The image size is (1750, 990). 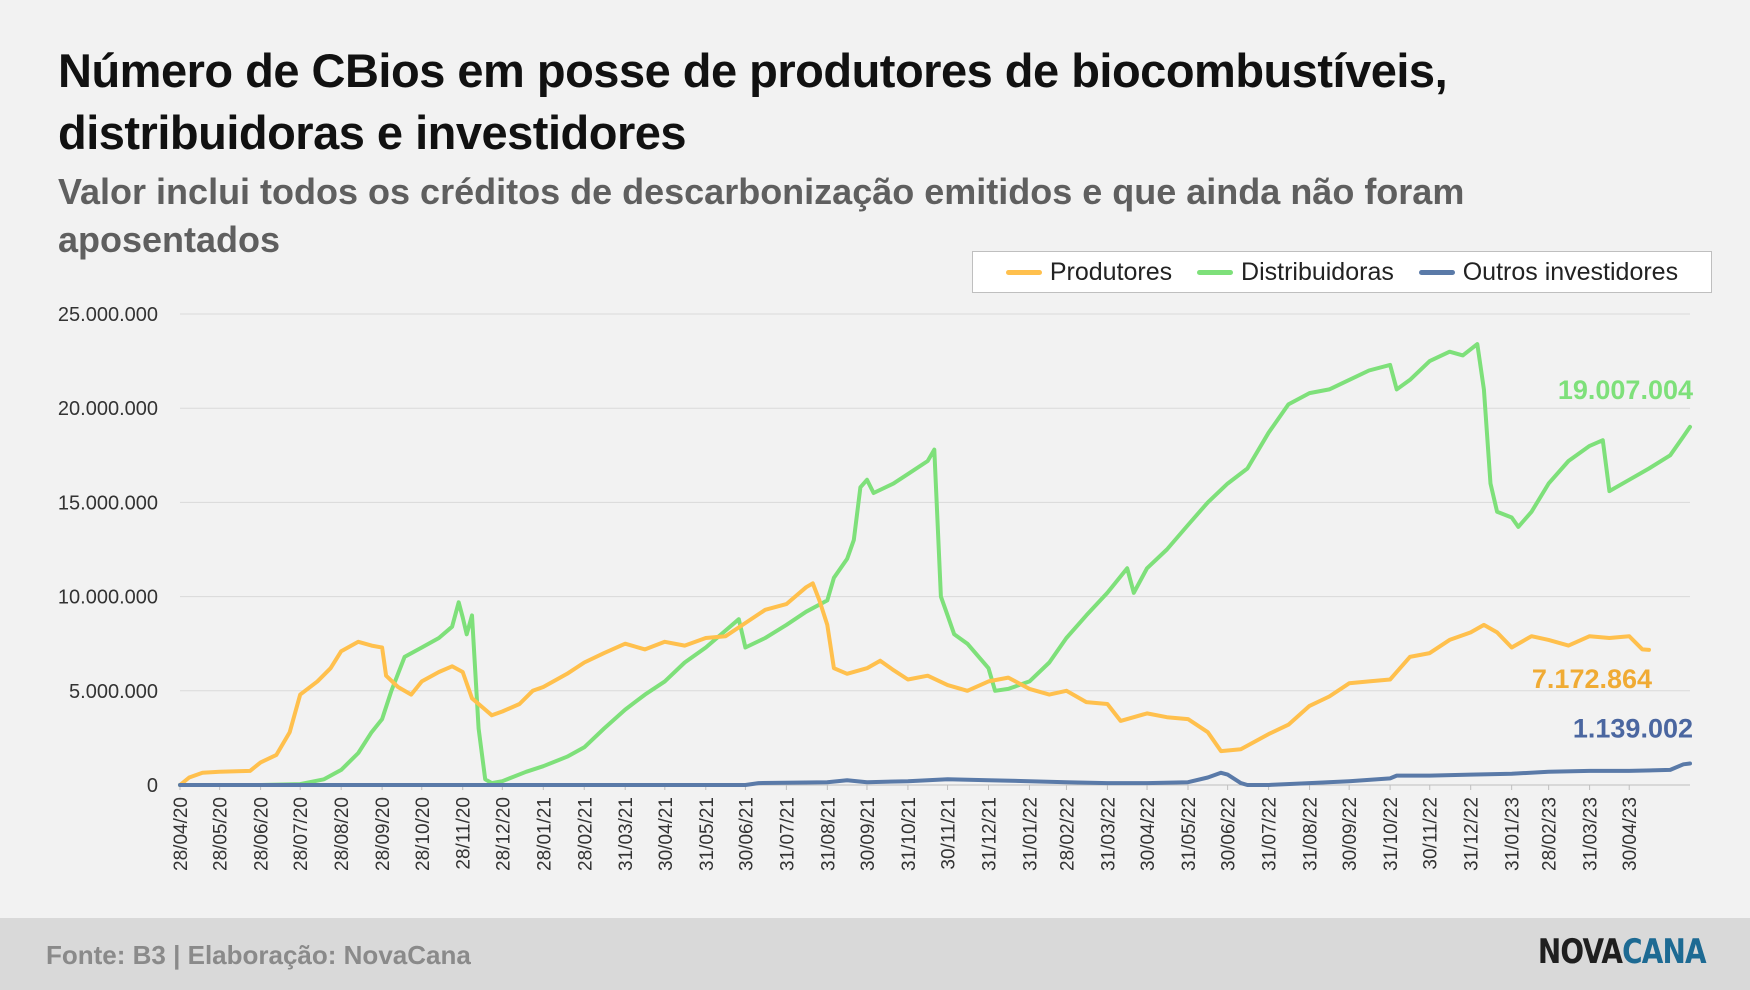 What do you see at coordinates (828, 834) in the screenshot?
I see `x-tick-label: 31/08/21` at bounding box center [828, 834].